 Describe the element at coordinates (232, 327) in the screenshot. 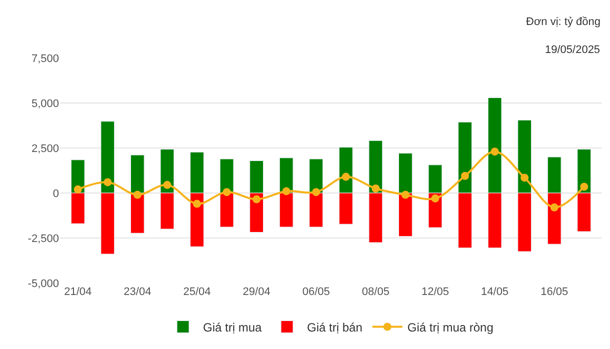

I see `legend-label: Giá trị mua` at that location.